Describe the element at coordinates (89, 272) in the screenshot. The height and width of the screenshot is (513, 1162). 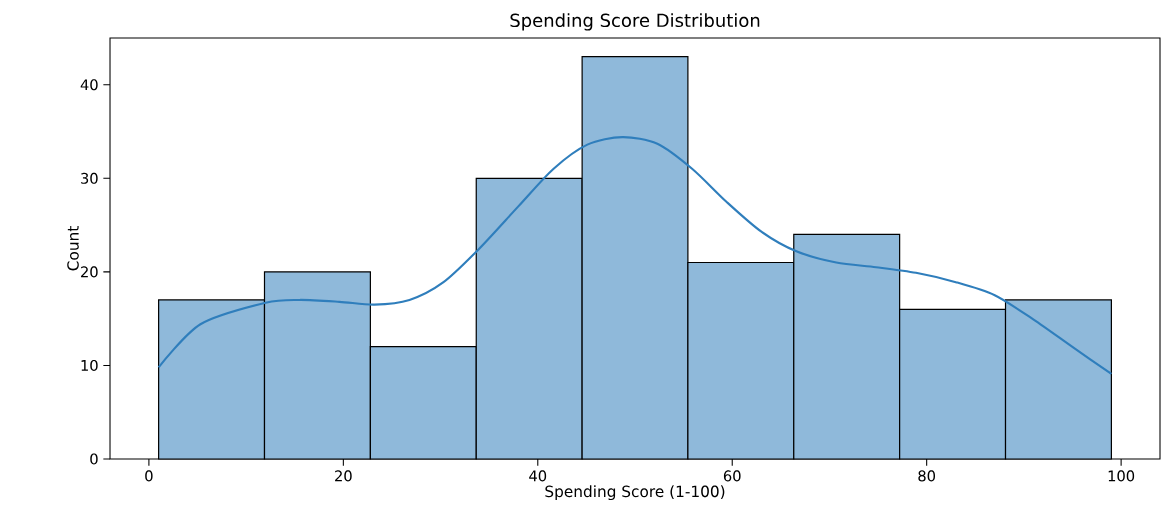
I see `y-tick-label: 20` at that location.